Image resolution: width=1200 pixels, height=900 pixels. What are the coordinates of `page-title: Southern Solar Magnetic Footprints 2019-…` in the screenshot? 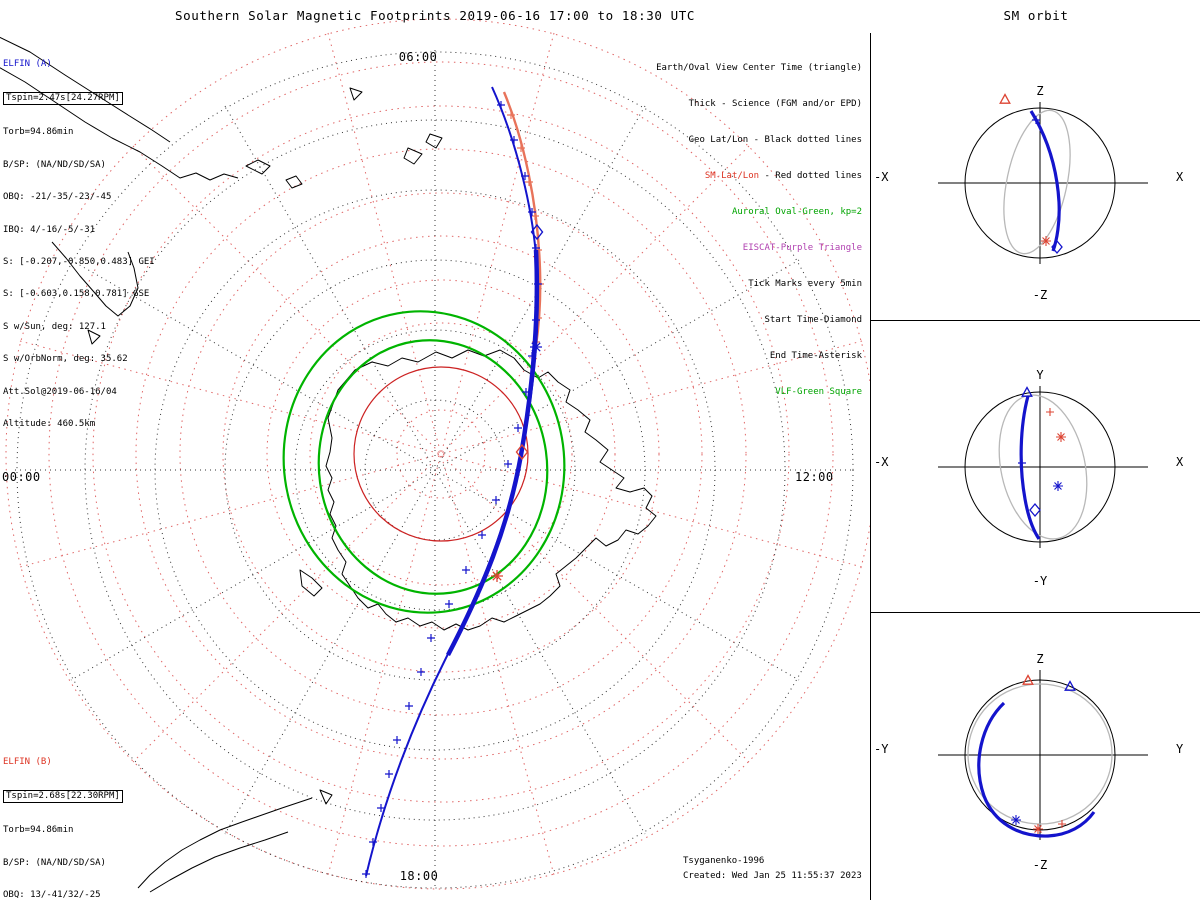 It's located at (435, 15).